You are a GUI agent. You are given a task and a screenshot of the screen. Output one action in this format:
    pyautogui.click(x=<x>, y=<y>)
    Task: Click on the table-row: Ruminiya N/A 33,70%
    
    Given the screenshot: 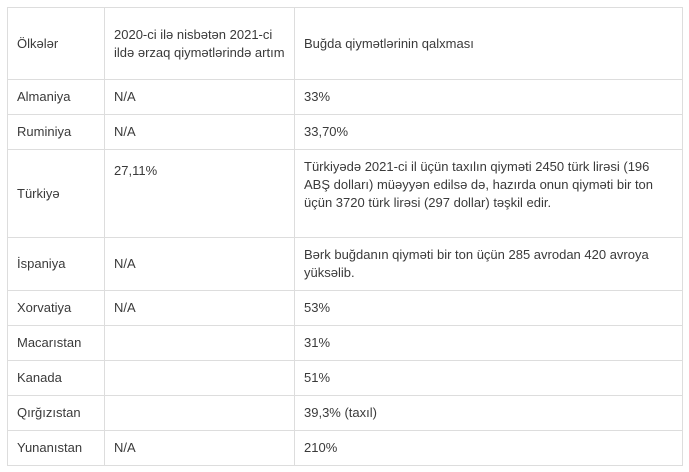 What is the action you would take?
    pyautogui.click(x=345, y=132)
    